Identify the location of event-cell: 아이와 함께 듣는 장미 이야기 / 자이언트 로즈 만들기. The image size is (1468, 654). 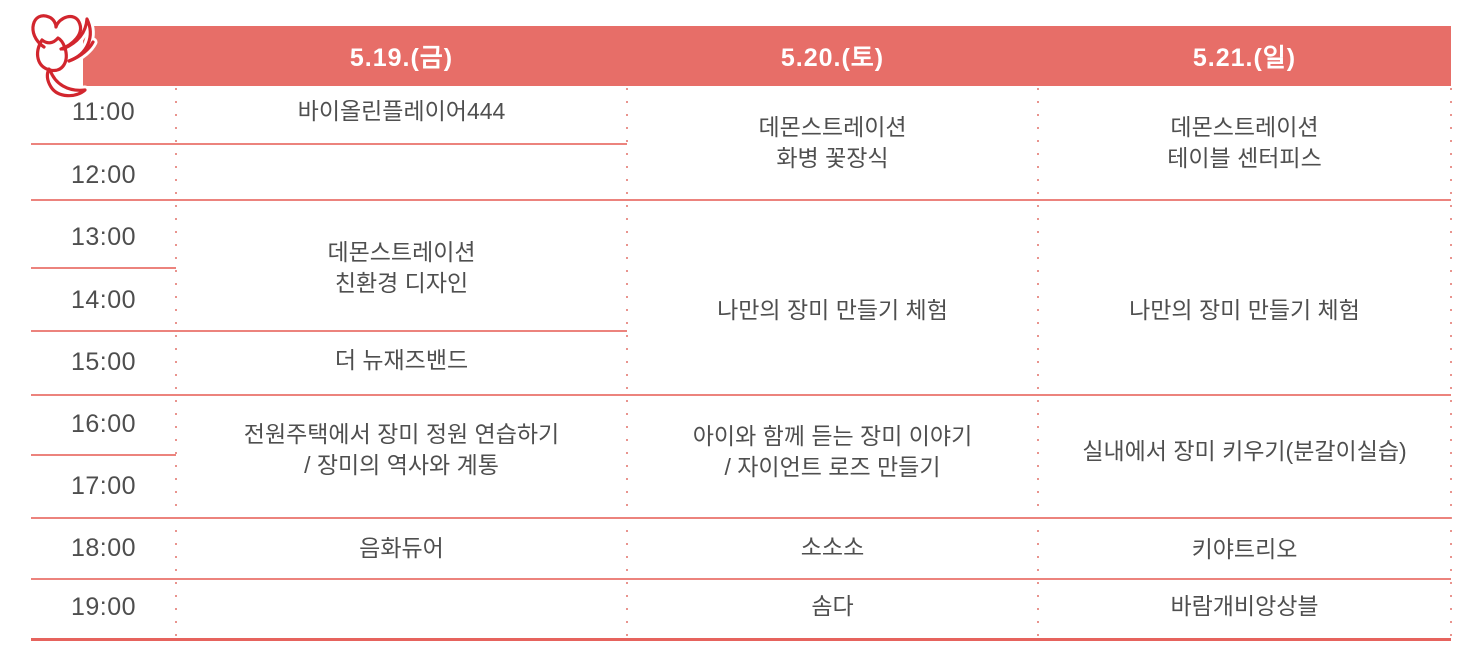
(832, 451).